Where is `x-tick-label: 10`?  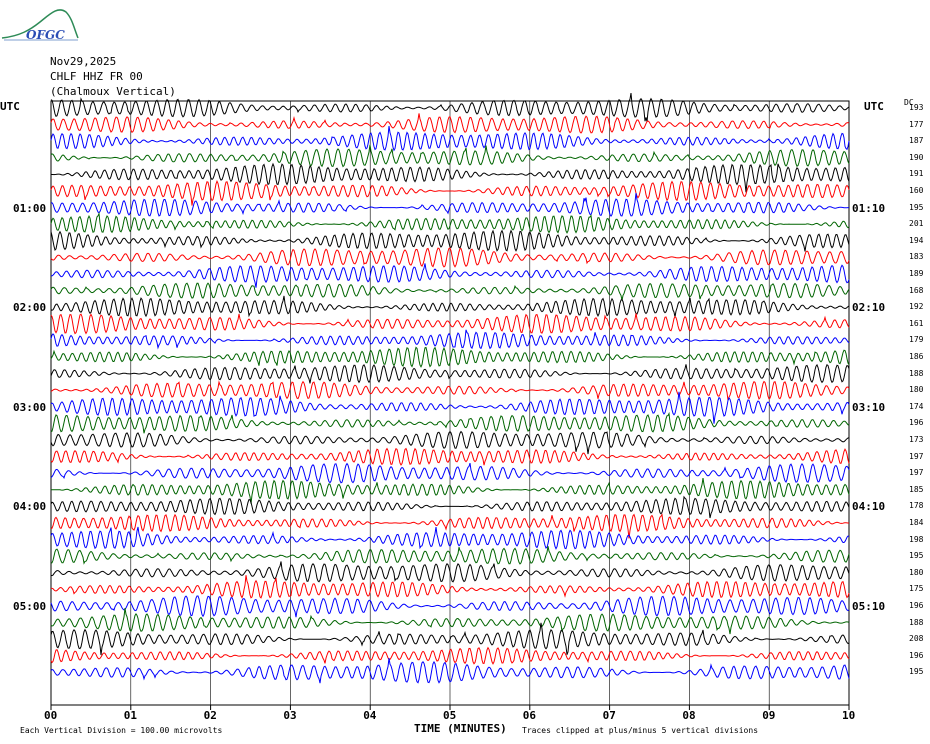
x-tick-label: 10 is located at coordinates (849, 715).